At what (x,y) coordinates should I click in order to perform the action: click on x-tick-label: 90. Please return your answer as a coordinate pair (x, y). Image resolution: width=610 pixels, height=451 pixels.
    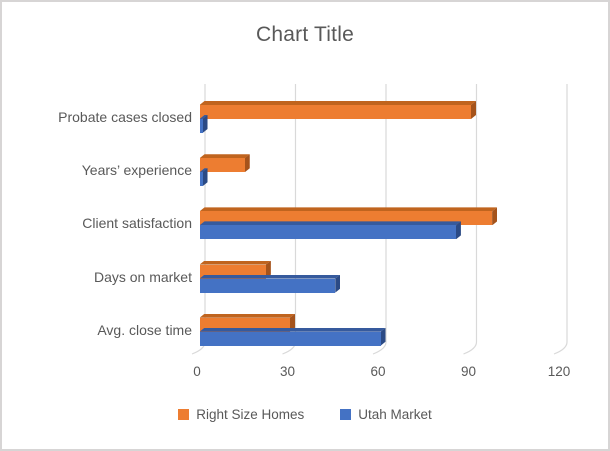
    Looking at the image, I should click on (468, 371).